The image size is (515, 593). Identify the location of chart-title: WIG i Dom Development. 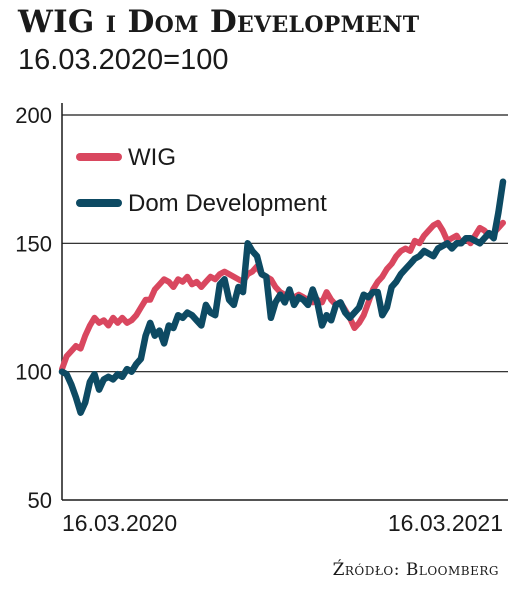
(219, 22).